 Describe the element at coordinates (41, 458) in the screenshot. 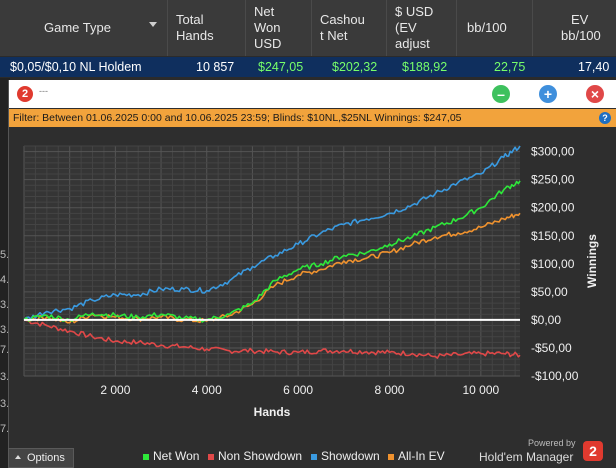

I see `options-button: Options` at that location.